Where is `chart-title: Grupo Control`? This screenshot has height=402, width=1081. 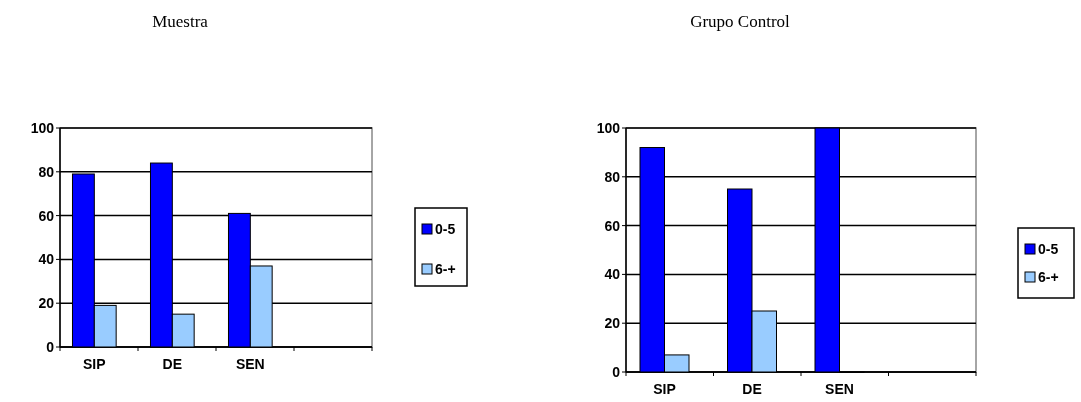
chart-title: Grupo Control is located at coordinates (740, 21).